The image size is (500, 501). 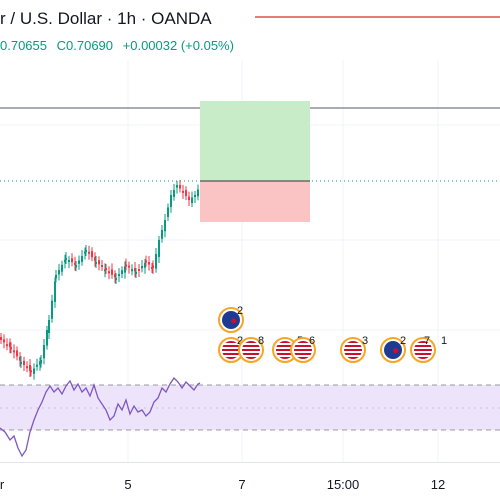 What do you see at coordinates (120, 45) in the screenshot?
I see `ohlc-quotes: 0.70655 C0.70690 +0.00032 (+0.05%)` at bounding box center [120, 45].